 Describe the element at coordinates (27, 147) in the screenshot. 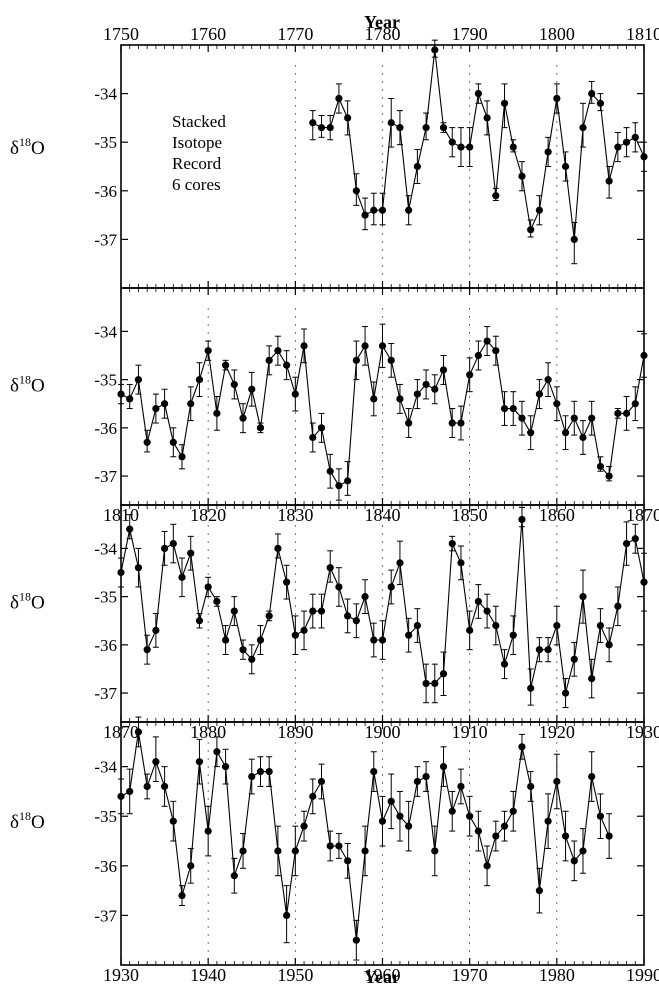

I see `panel1-ylabel: δ18O` at that location.